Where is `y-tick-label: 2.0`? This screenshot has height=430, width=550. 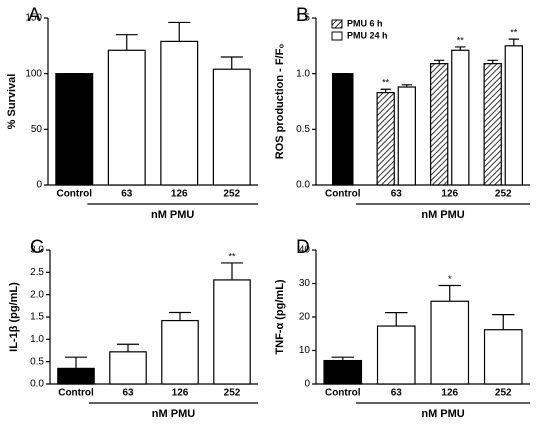 y-tick-label: 2.0 is located at coordinates (37, 294).